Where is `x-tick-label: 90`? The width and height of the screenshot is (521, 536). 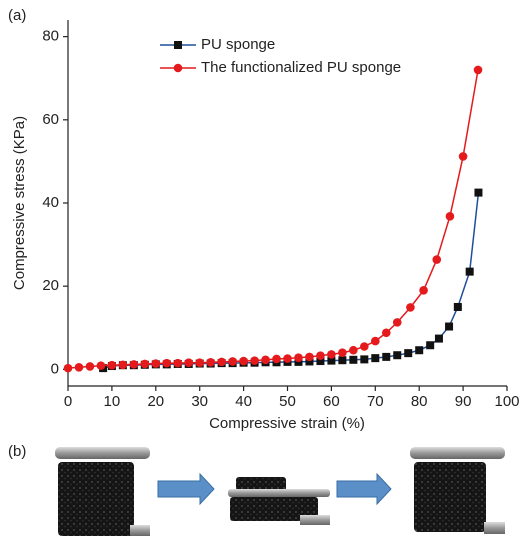
x-tick-label: 90 is located at coordinates (463, 401).